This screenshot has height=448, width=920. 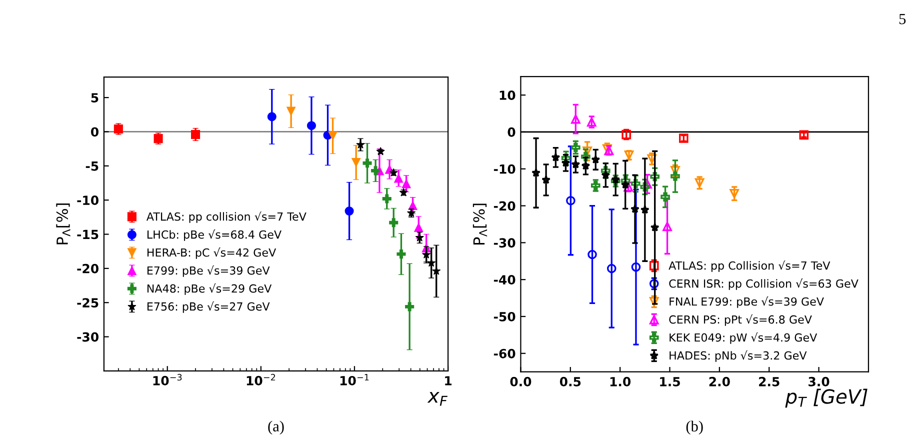 I want to click on x-tick-label: 1.5, so click(x=670, y=381).